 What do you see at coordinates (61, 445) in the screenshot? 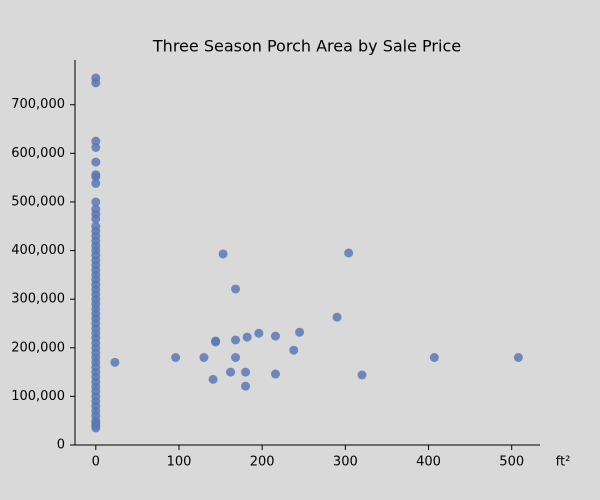
I see `y-tick-label: 0` at bounding box center [61, 445].